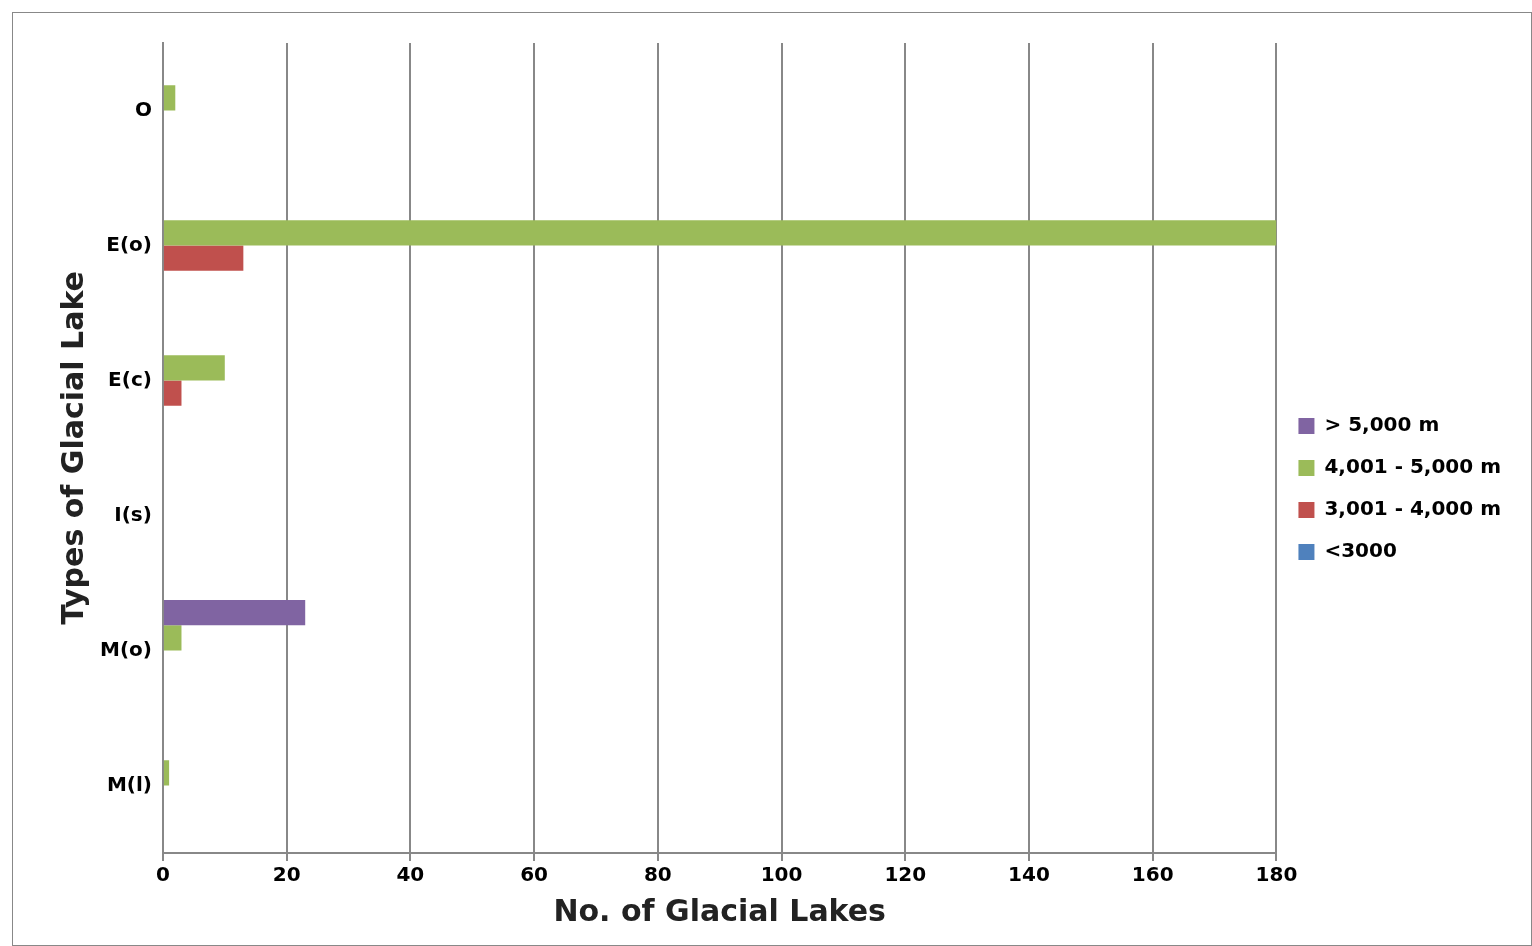  I want to click on x-tick-label: 60, so click(534, 874).